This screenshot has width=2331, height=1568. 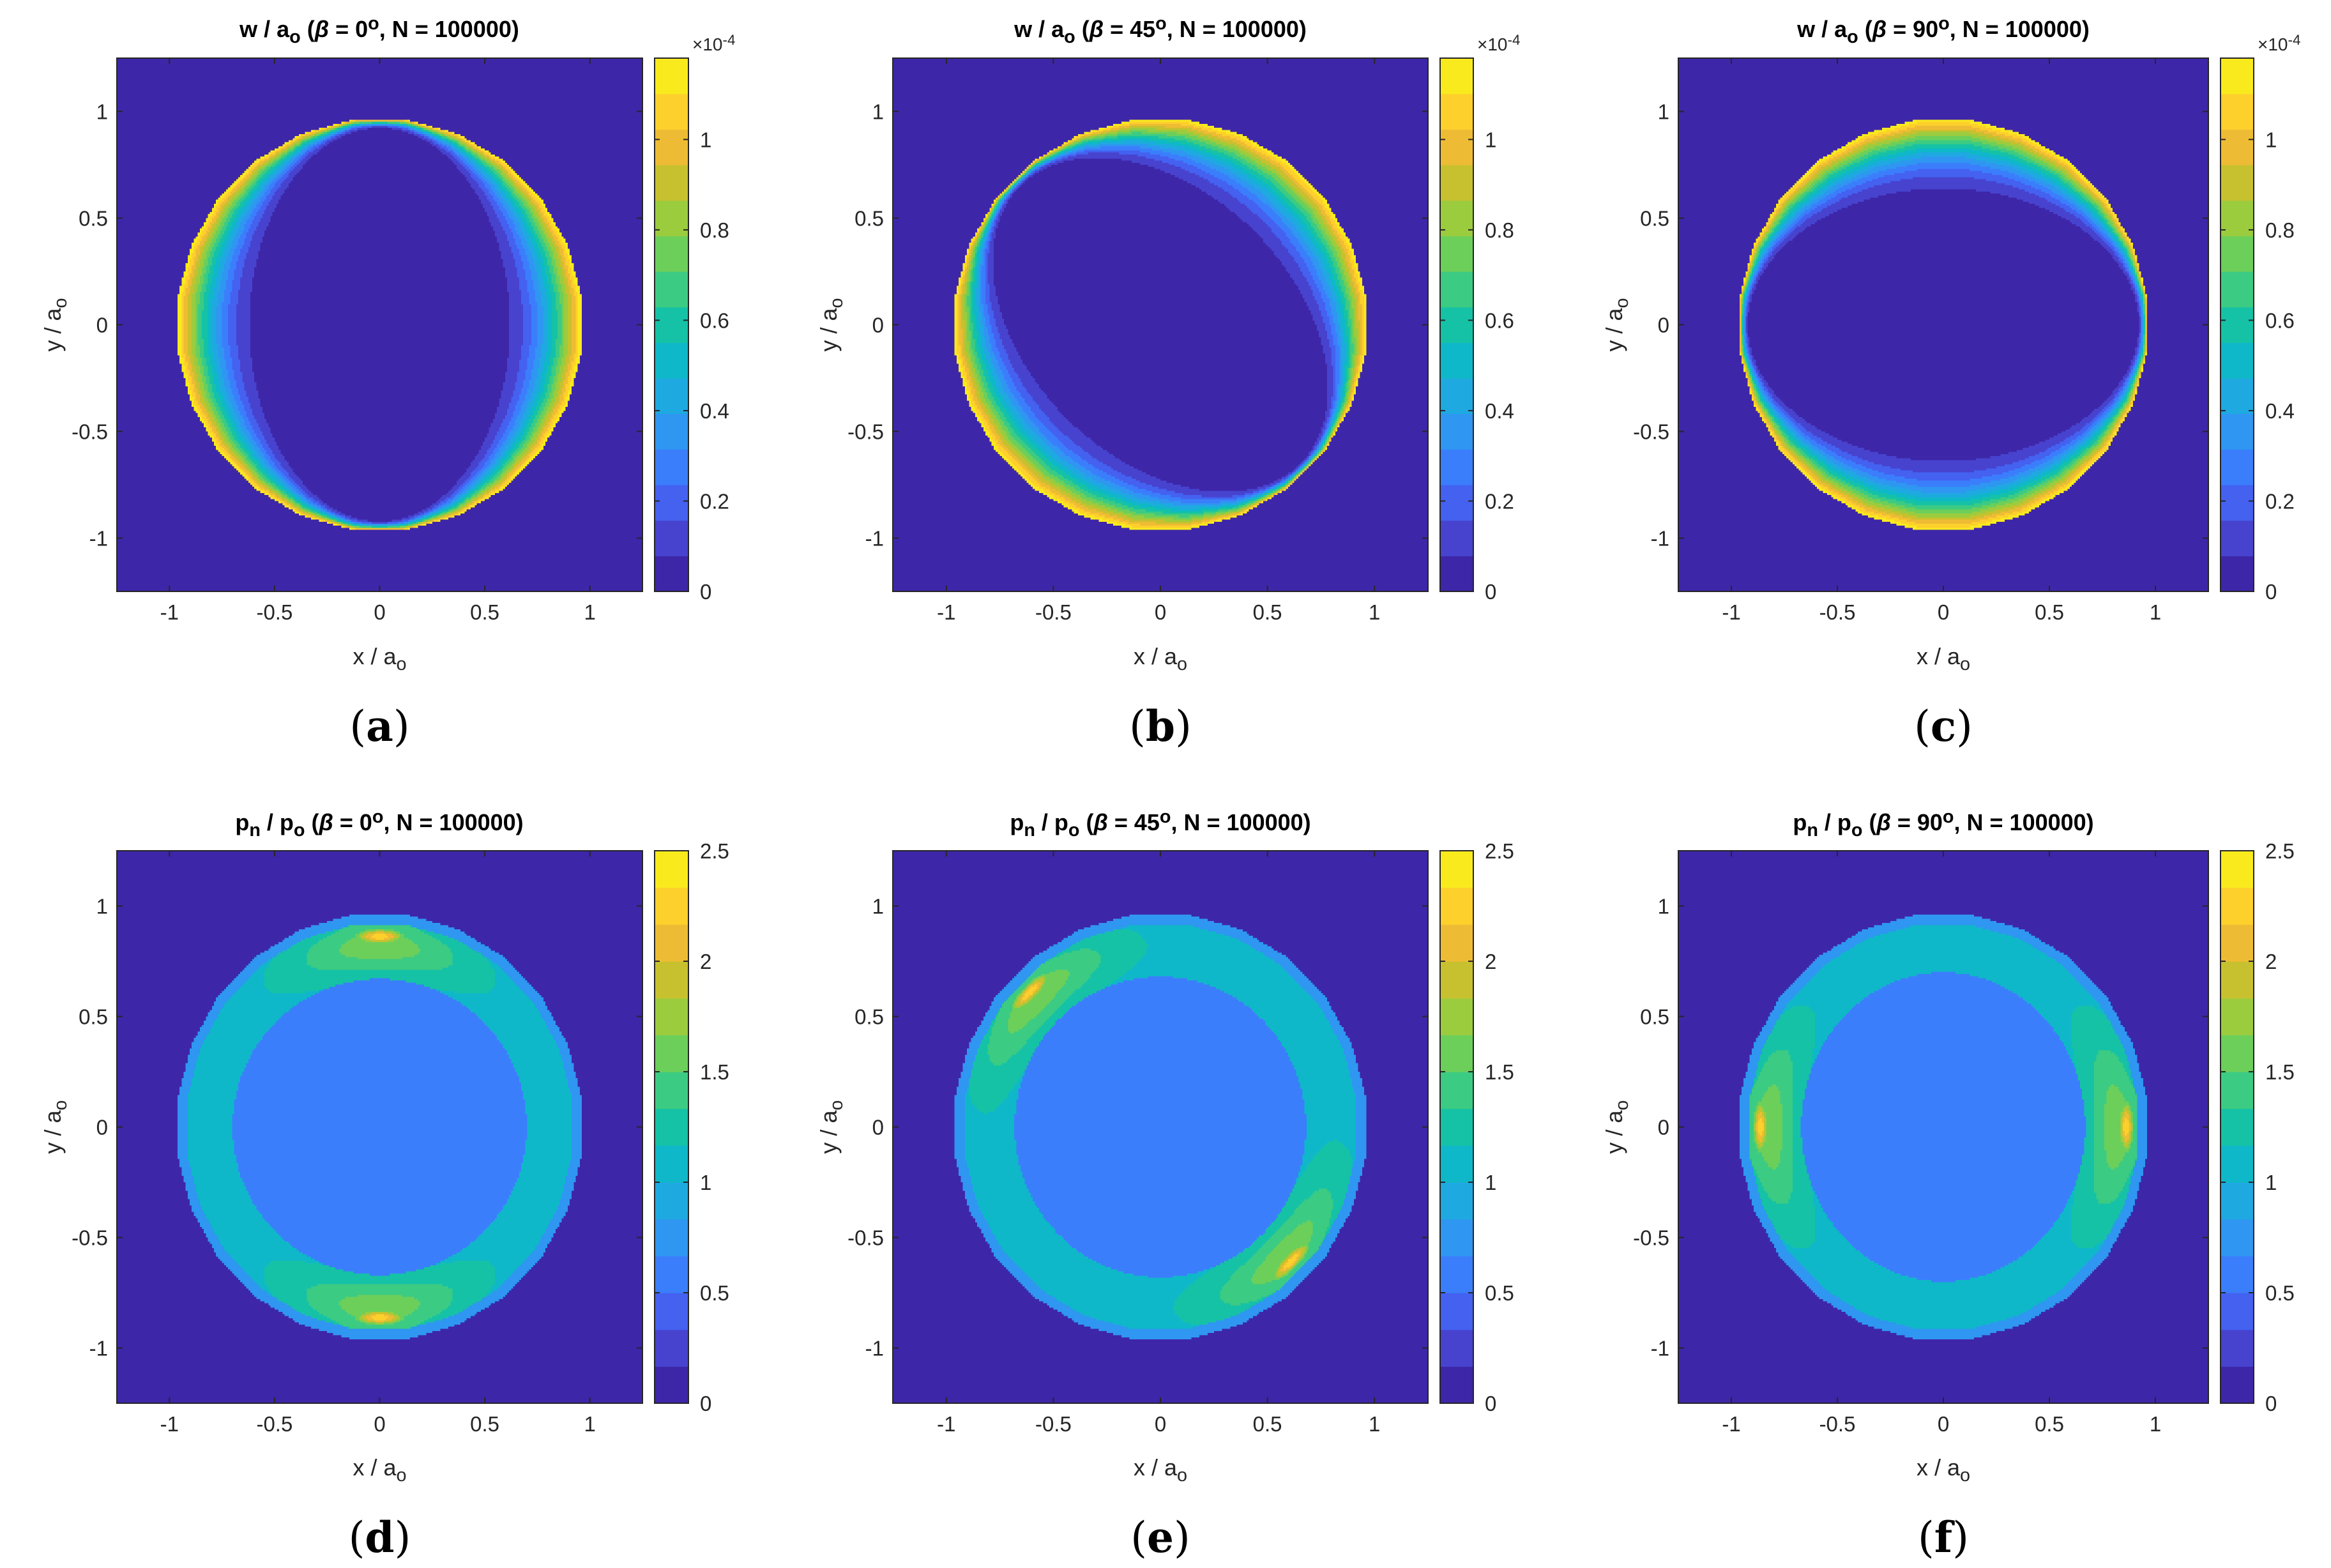 What do you see at coordinates (1160, 823) in the screenshot?
I see `chart-title: pn / po (β = 45o, N = 100000)` at bounding box center [1160, 823].